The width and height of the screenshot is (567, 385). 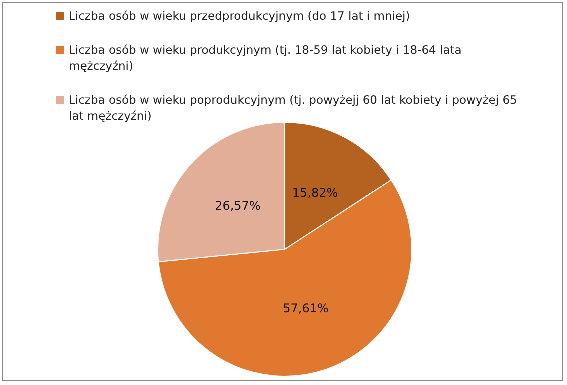 I want to click on legend-label: Liczba osób w wieku przedprodukcyjnym (do 17 lat i mniej), so click(x=239, y=16).